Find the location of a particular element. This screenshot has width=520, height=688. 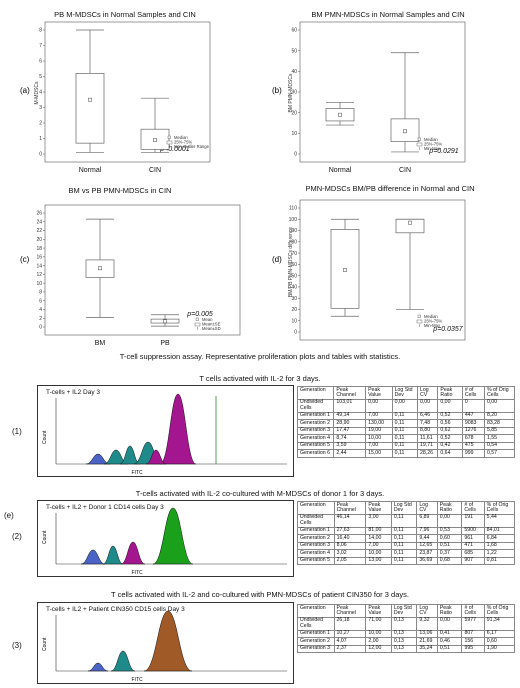

y-tick-label: 22 is located at coordinates (39, 231).